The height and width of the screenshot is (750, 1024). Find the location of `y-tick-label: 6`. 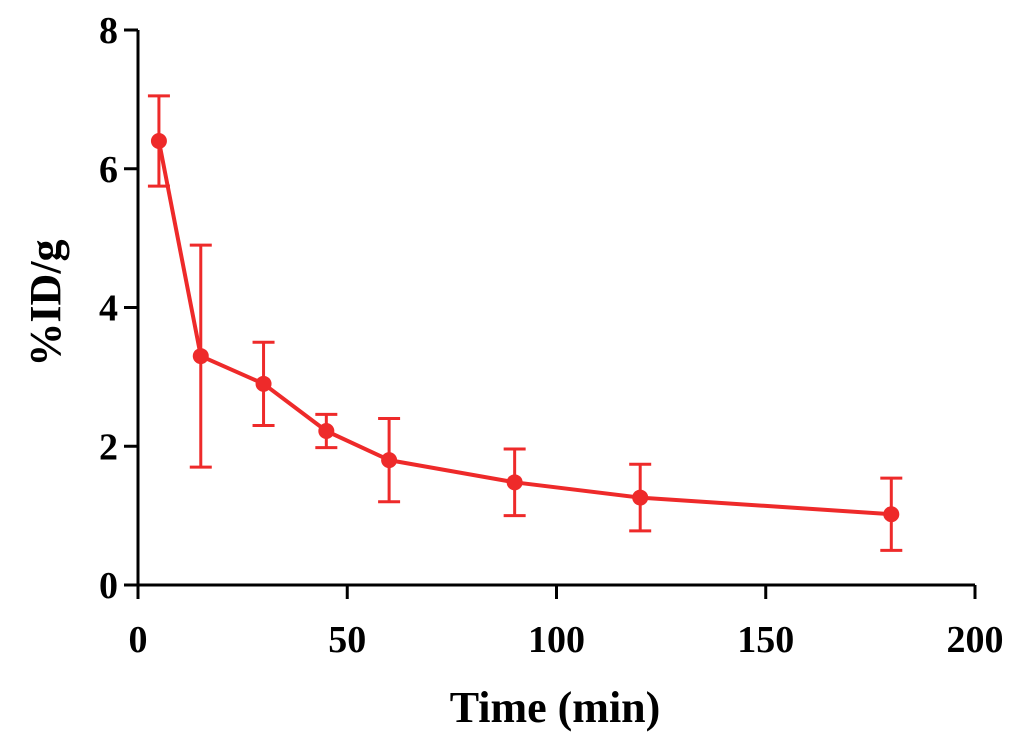

y-tick-label: 6 is located at coordinates (108, 170).